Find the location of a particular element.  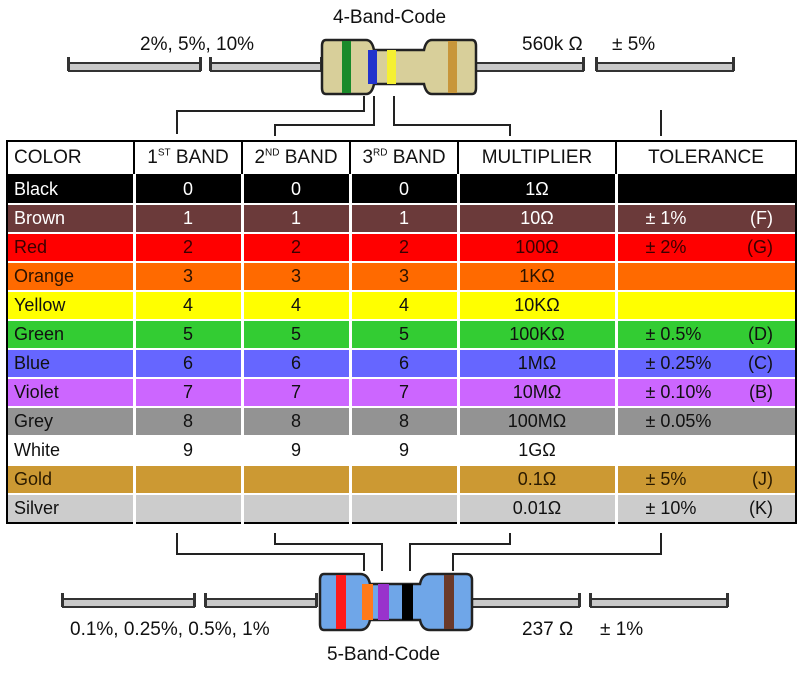

table-cell: 100MΩ is located at coordinates (536, 421).